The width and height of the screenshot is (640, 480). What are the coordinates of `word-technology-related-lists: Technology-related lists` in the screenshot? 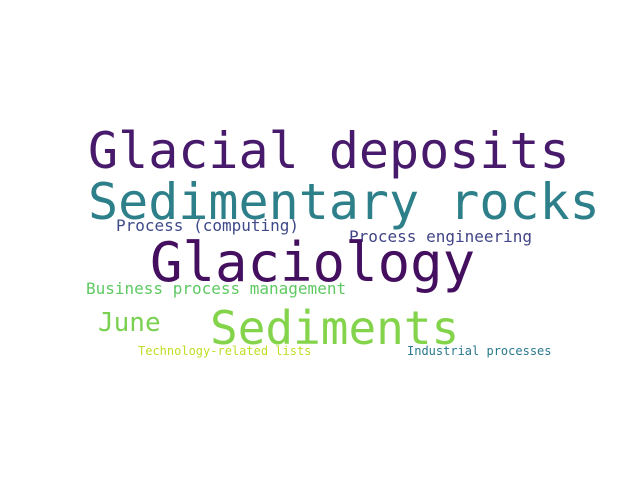 It's located at (225, 351).